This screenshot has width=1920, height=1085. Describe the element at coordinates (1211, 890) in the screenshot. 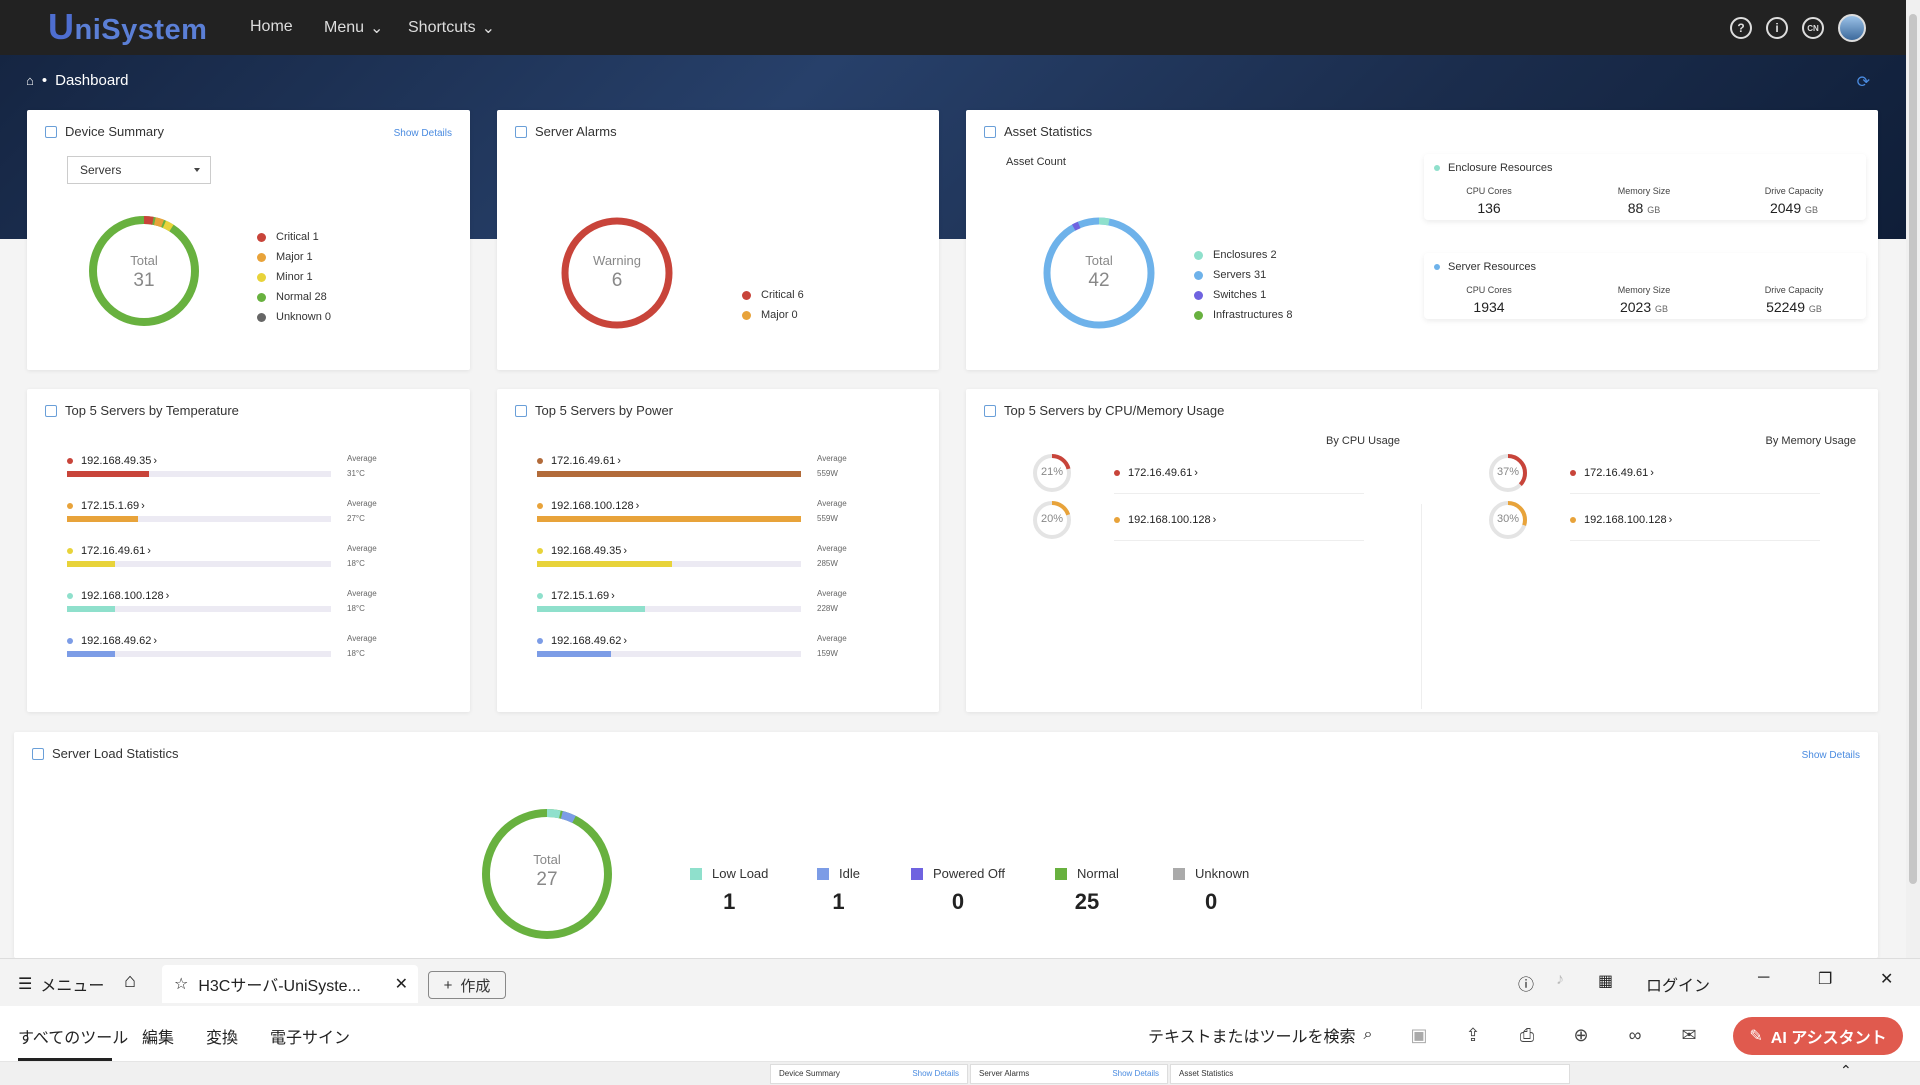

I see `stat-unknown: Unknown 0` at that location.